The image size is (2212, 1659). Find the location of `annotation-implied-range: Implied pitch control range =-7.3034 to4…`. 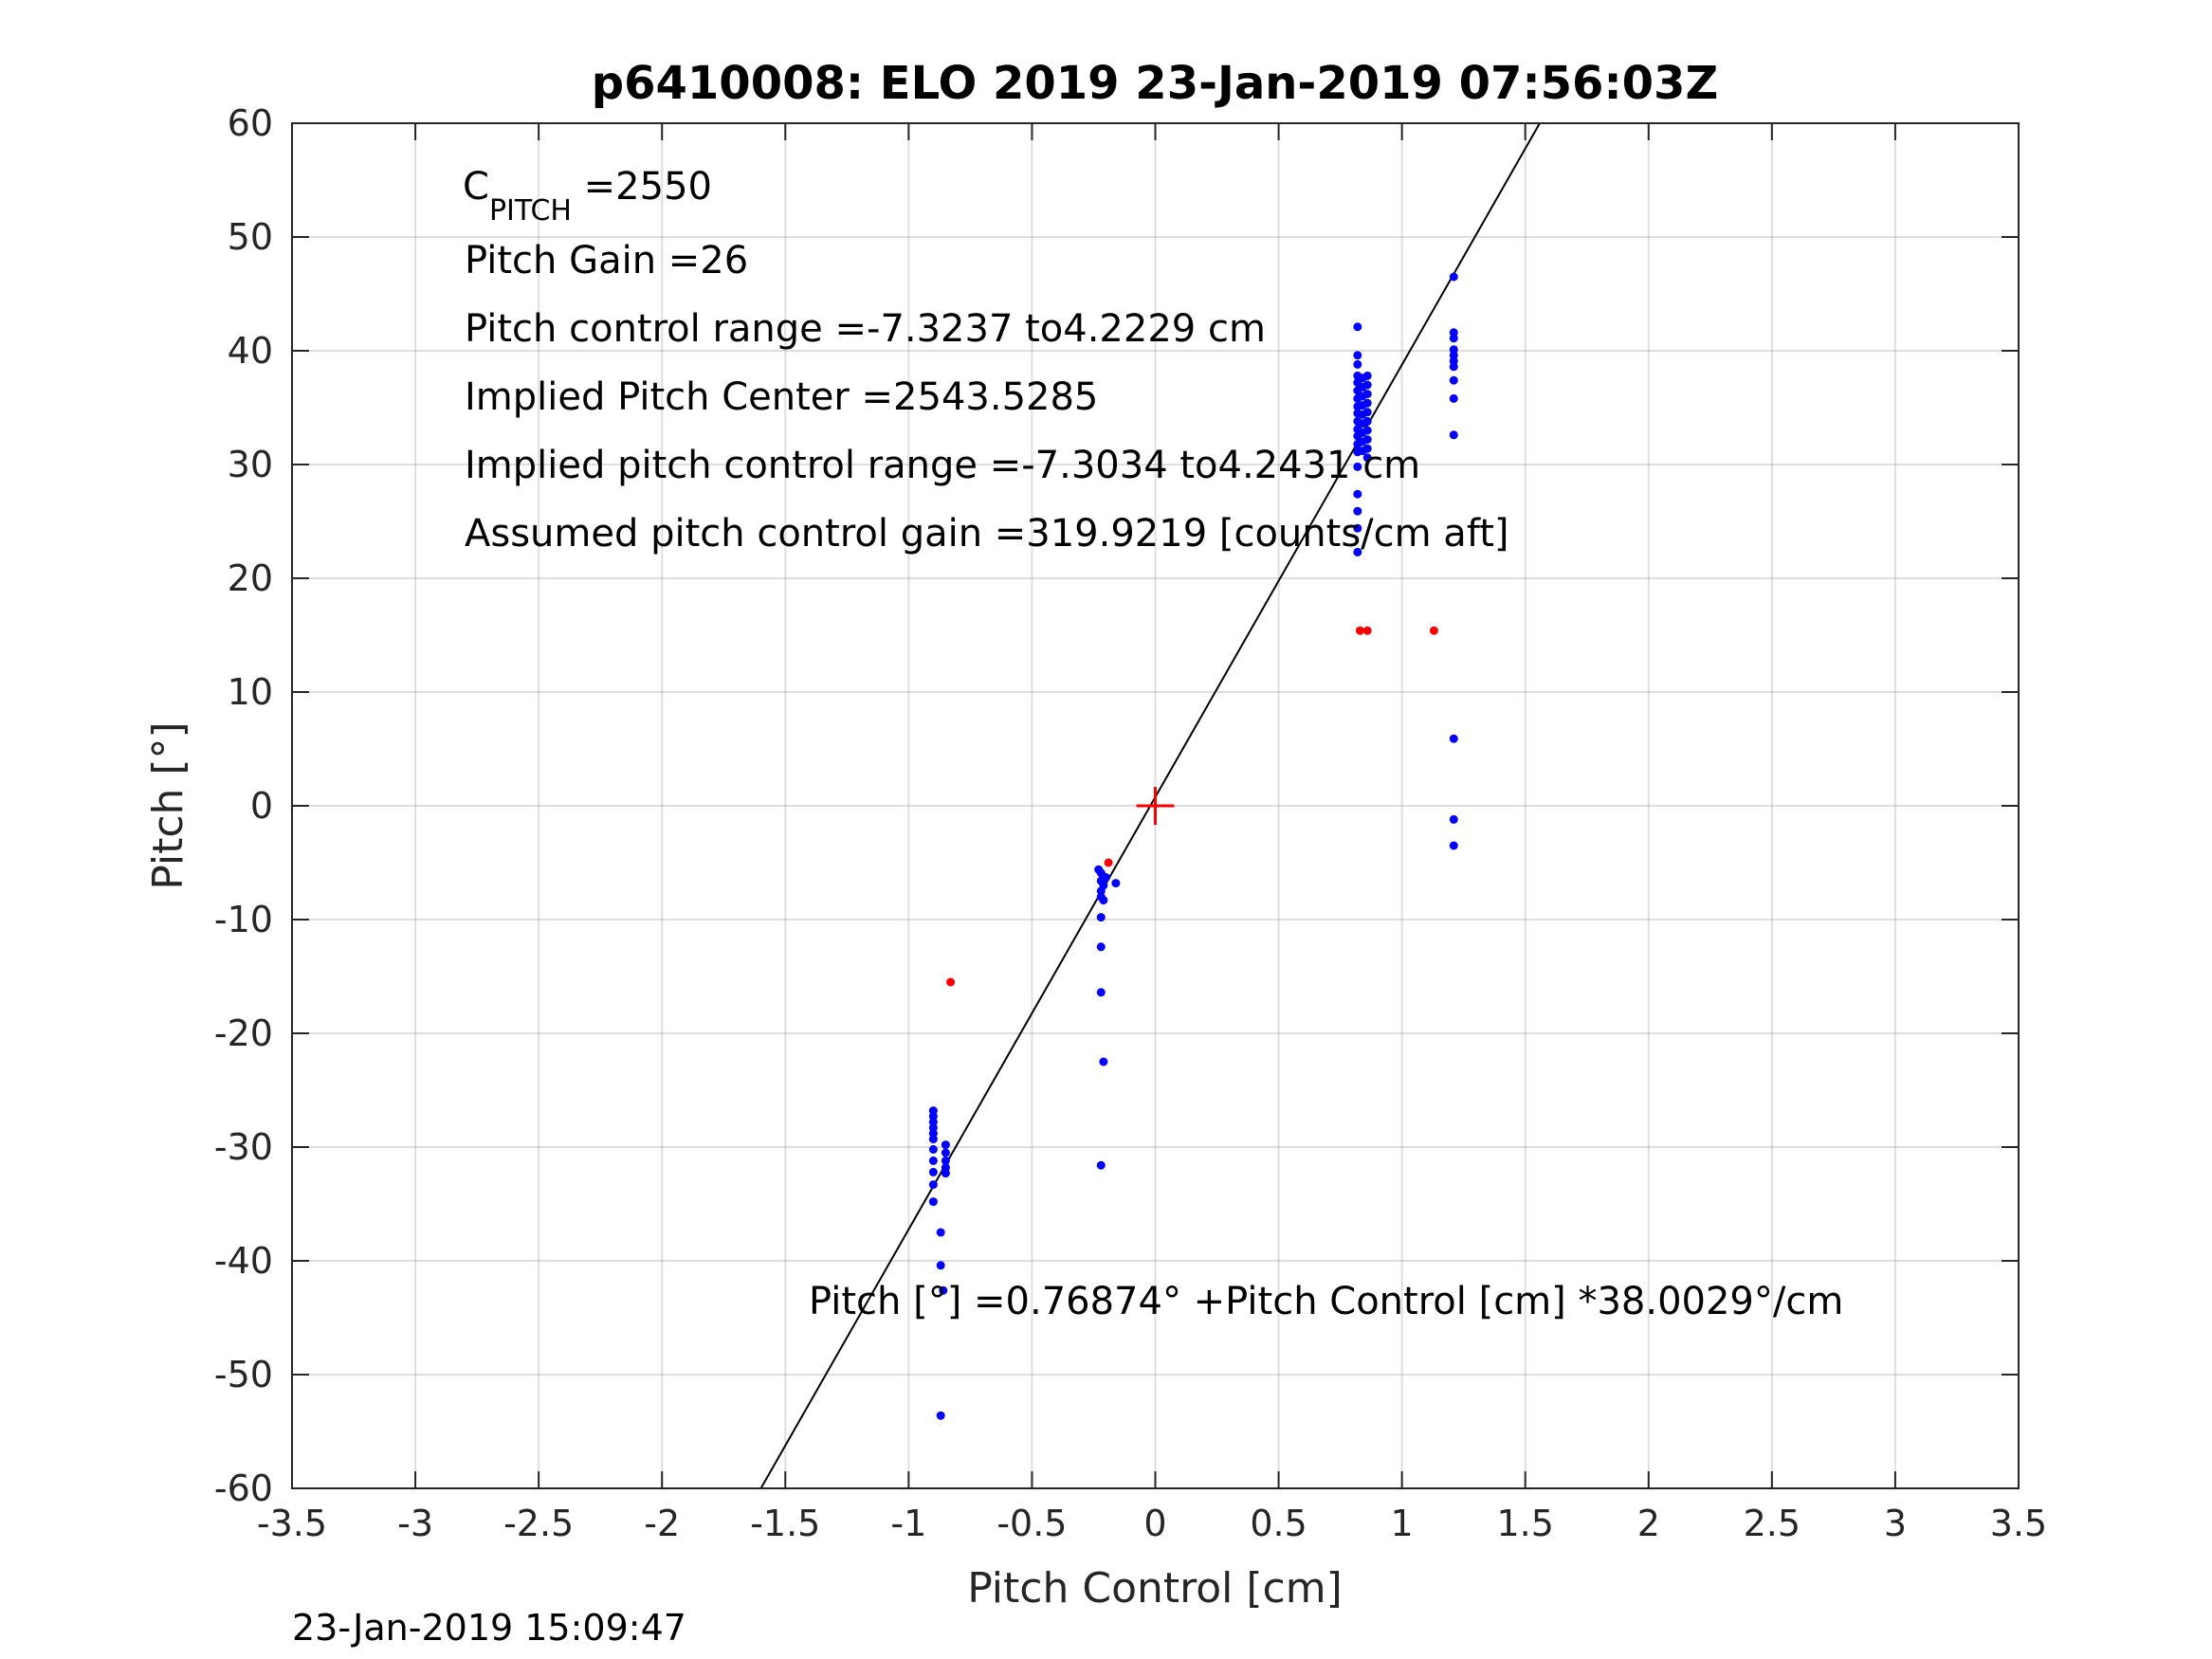

annotation-implied-range: Implied pitch control range =-7.3034 to4… is located at coordinates (942, 465).